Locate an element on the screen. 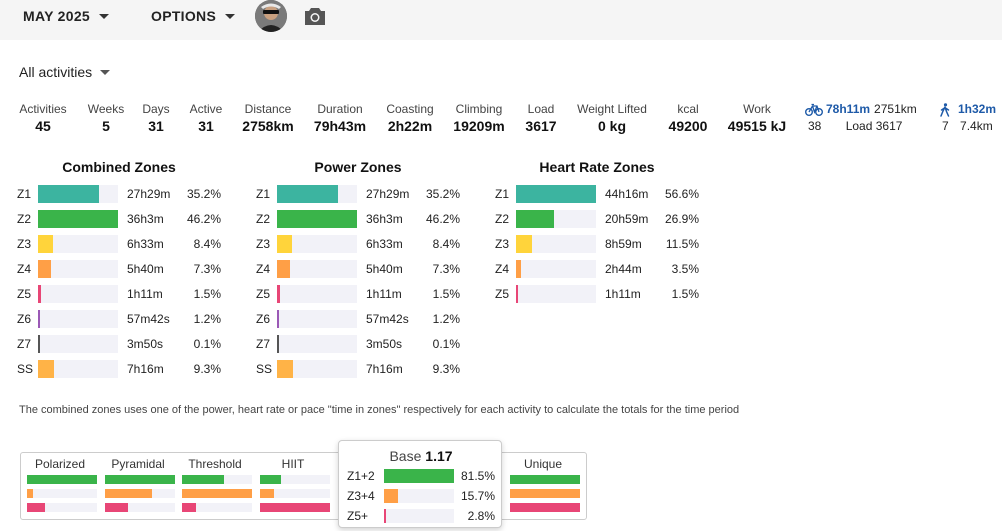  stat-label: Duration is located at coordinates (340, 109).